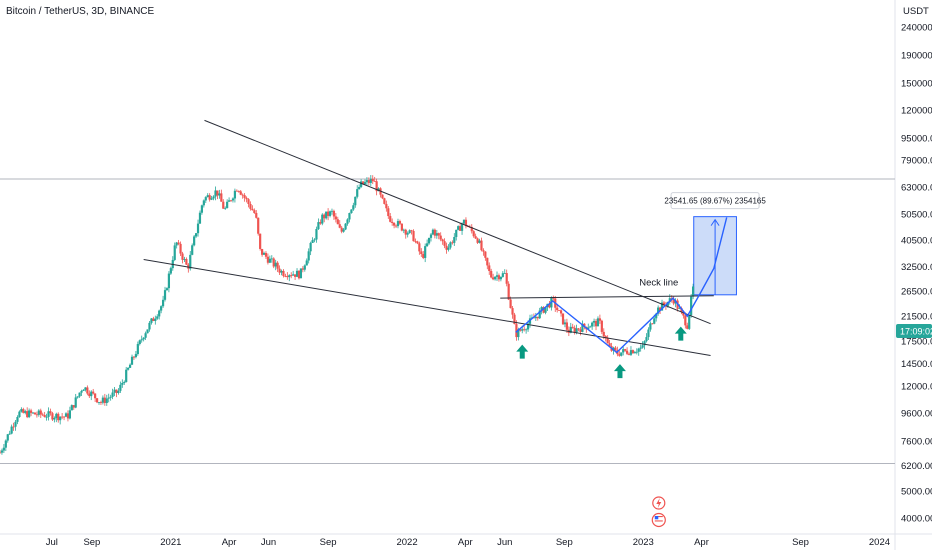 The height and width of the screenshot is (550, 932). Describe the element at coordinates (916, 27) in the screenshot. I see `price-tick-label: 240000.00` at that location.